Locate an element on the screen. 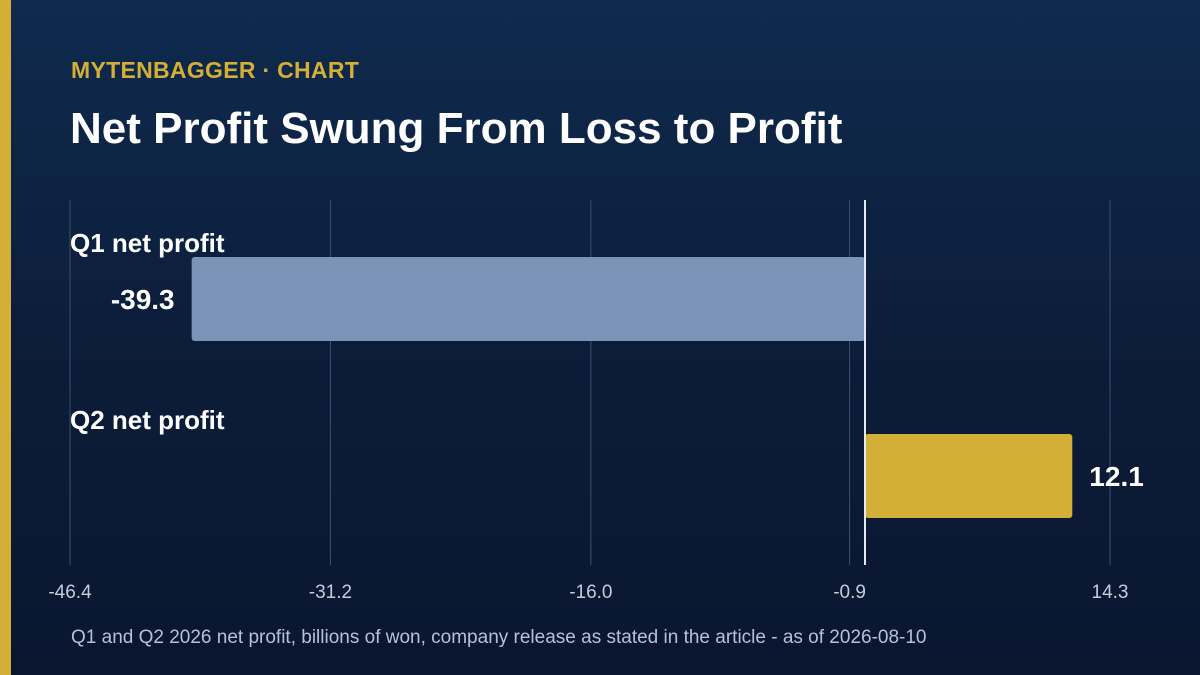 The width and height of the screenshot is (1200, 675). chart-title: Net Profit Swung From Loss to Profit is located at coordinates (456, 128).